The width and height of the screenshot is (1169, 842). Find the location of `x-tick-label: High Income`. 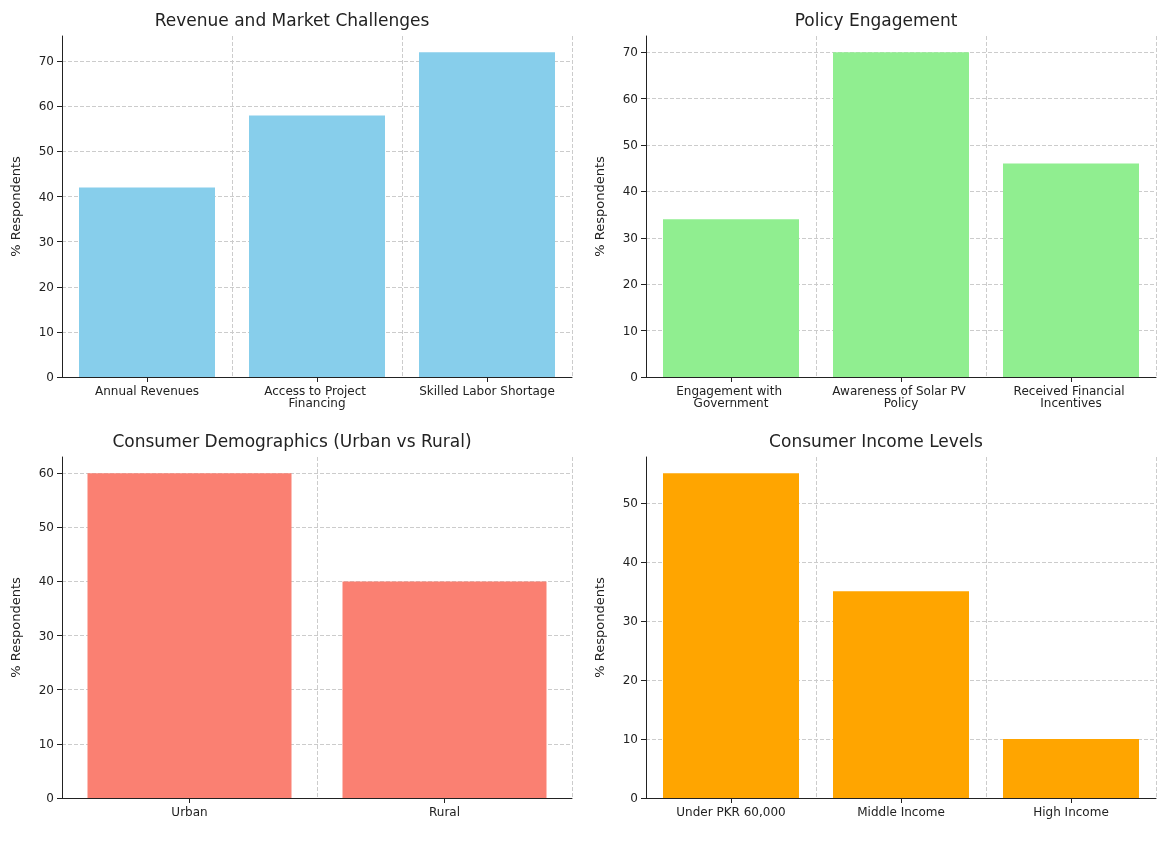

x-tick-label: High Income is located at coordinates (1071, 812).